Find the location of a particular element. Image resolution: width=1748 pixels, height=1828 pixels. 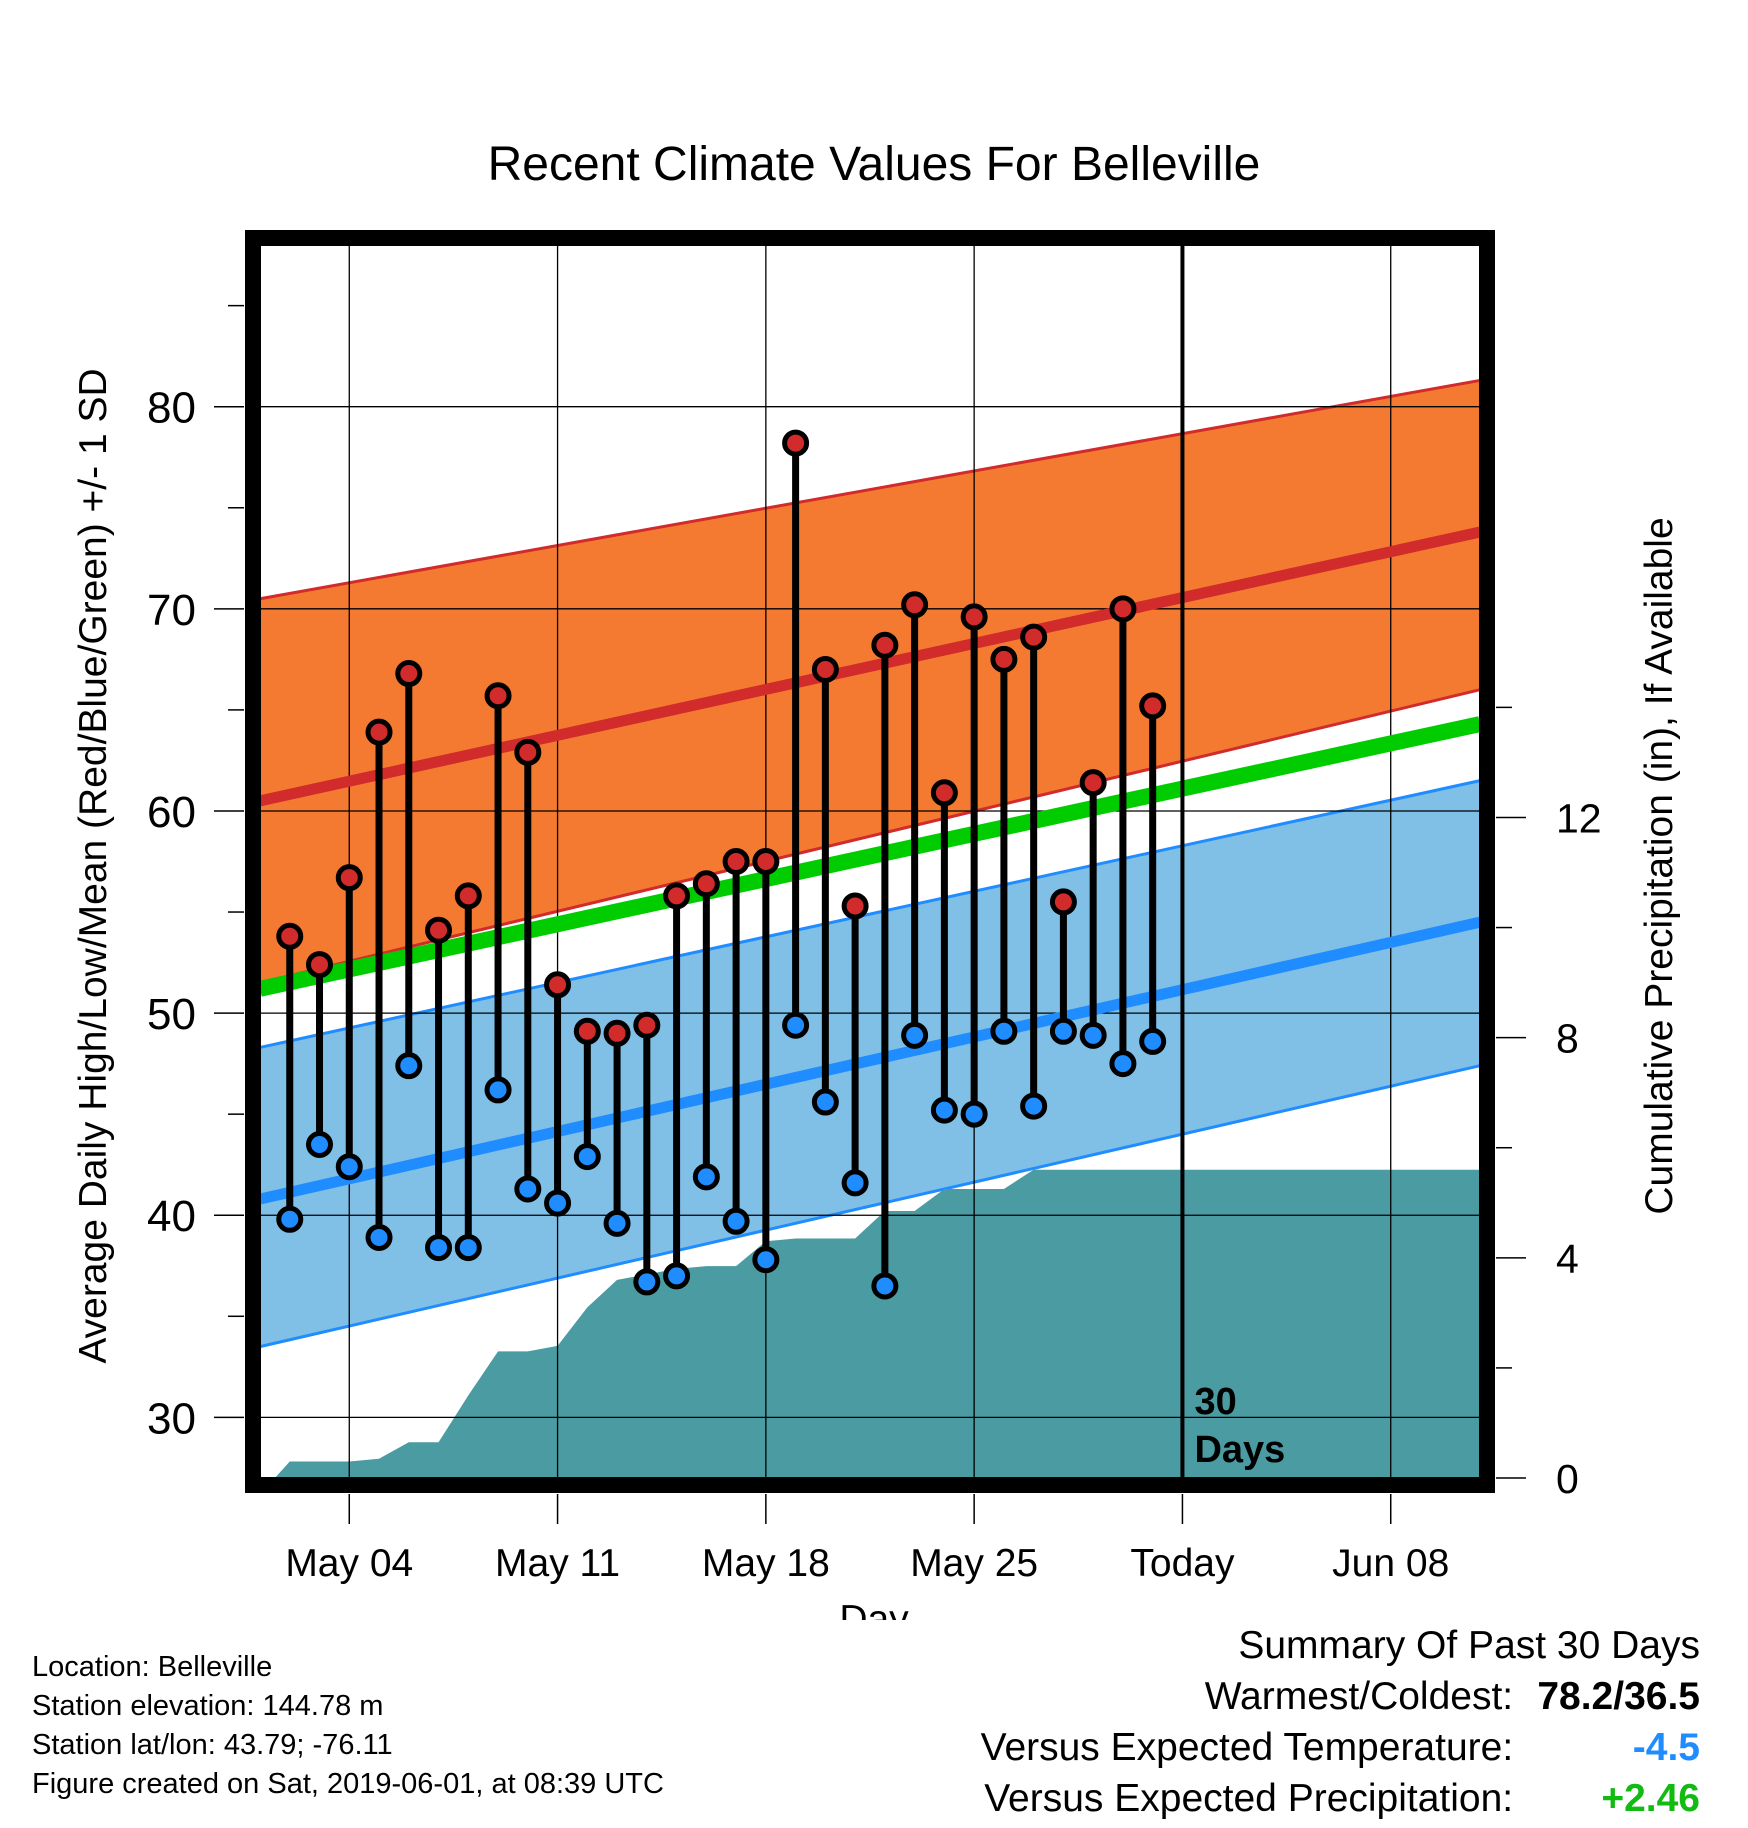

low-mean-line is located at coordinates (870, 1060).